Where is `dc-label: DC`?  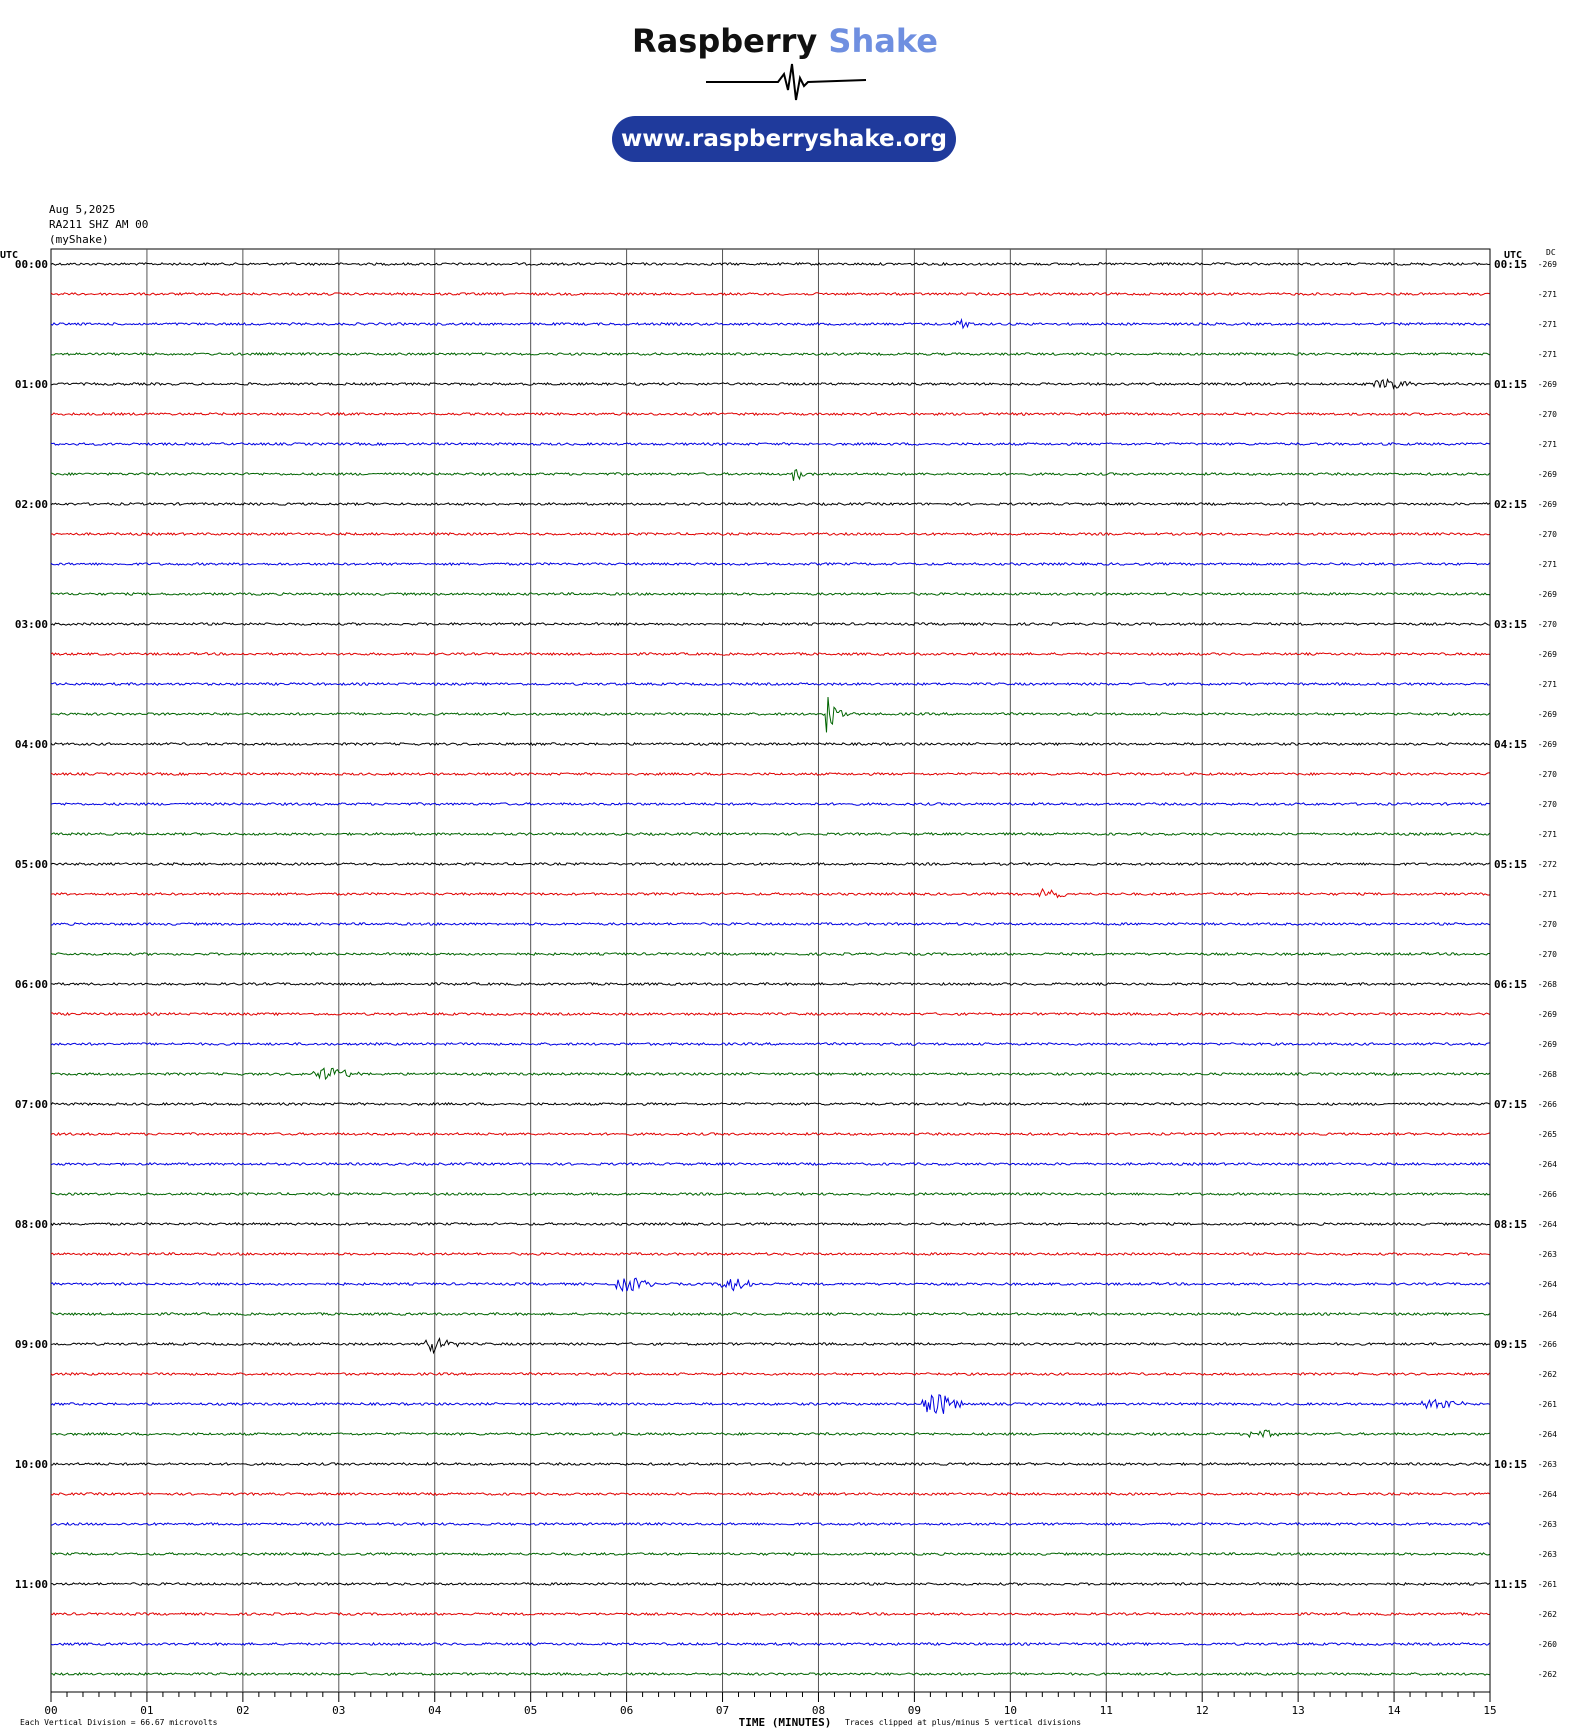
dc-label: DC is located at coordinates (1551, 252).